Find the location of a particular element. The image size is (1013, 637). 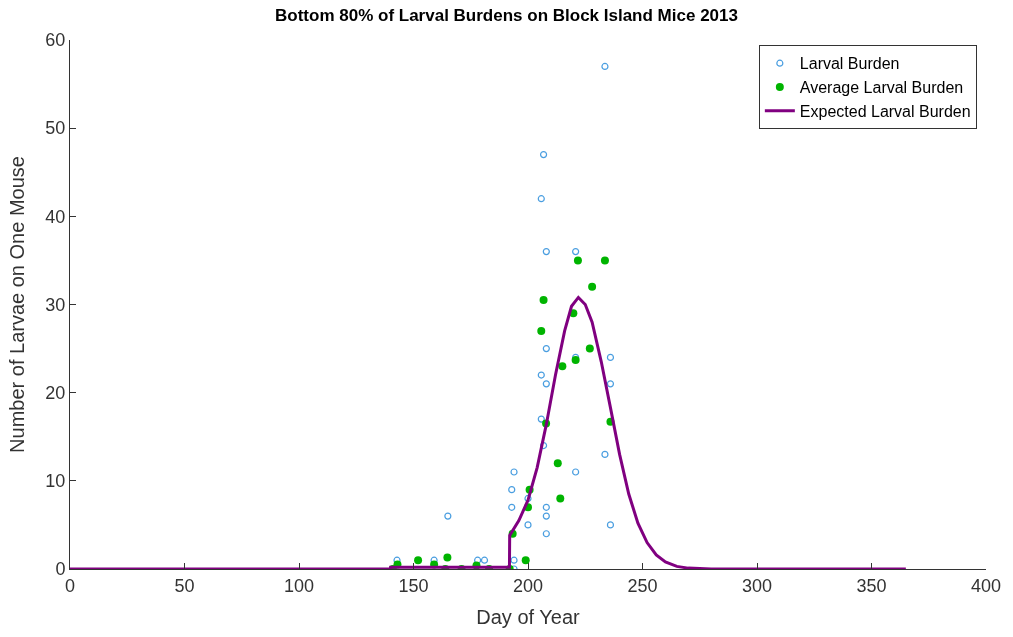

x-tick-label: 50 is located at coordinates (184, 585).